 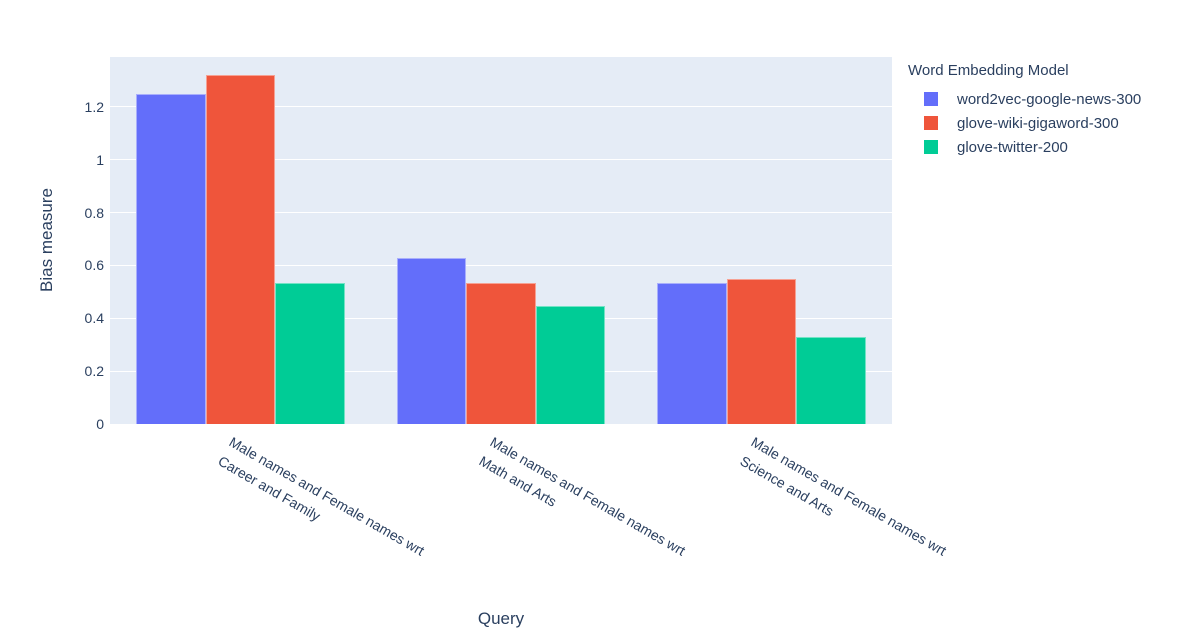 What do you see at coordinates (431, 340) in the screenshot?
I see `bar-word2vec-google-news-300-group2` at bounding box center [431, 340].